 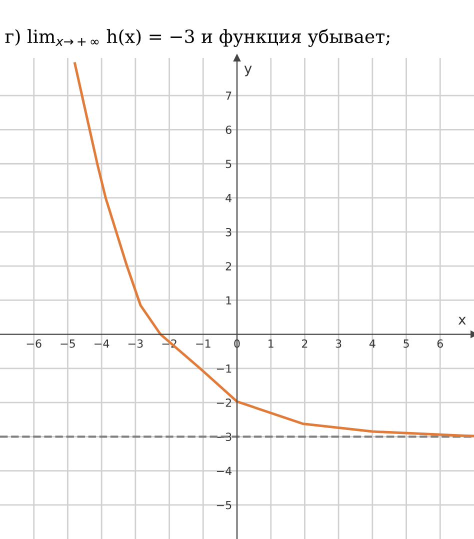 What do you see at coordinates (229, 96) in the screenshot?
I see `y-tick-label: 7` at bounding box center [229, 96].